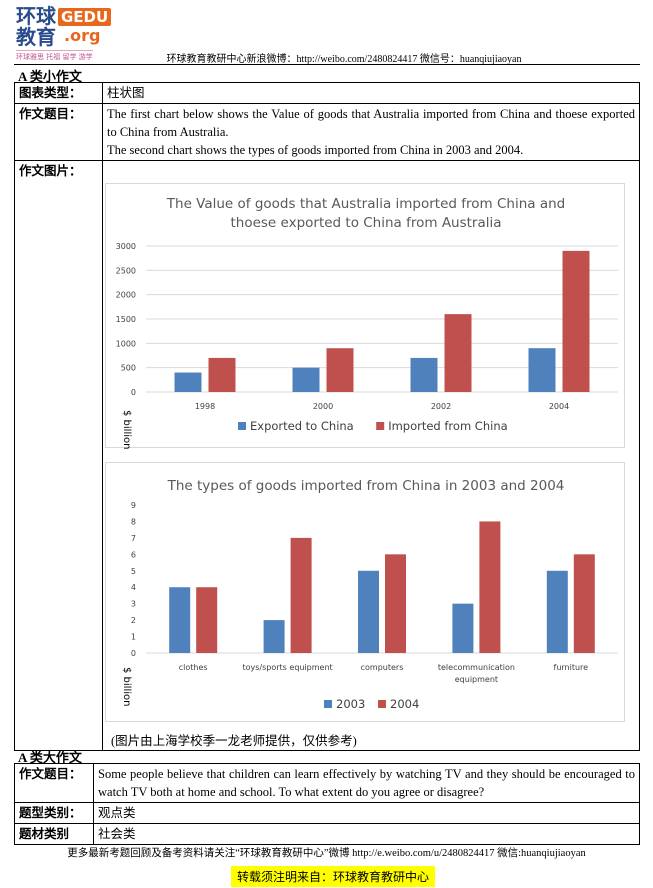 The width and height of the screenshot is (653, 888). Describe the element at coordinates (126, 246) in the screenshot. I see `y-tick-label: 3000` at that location.